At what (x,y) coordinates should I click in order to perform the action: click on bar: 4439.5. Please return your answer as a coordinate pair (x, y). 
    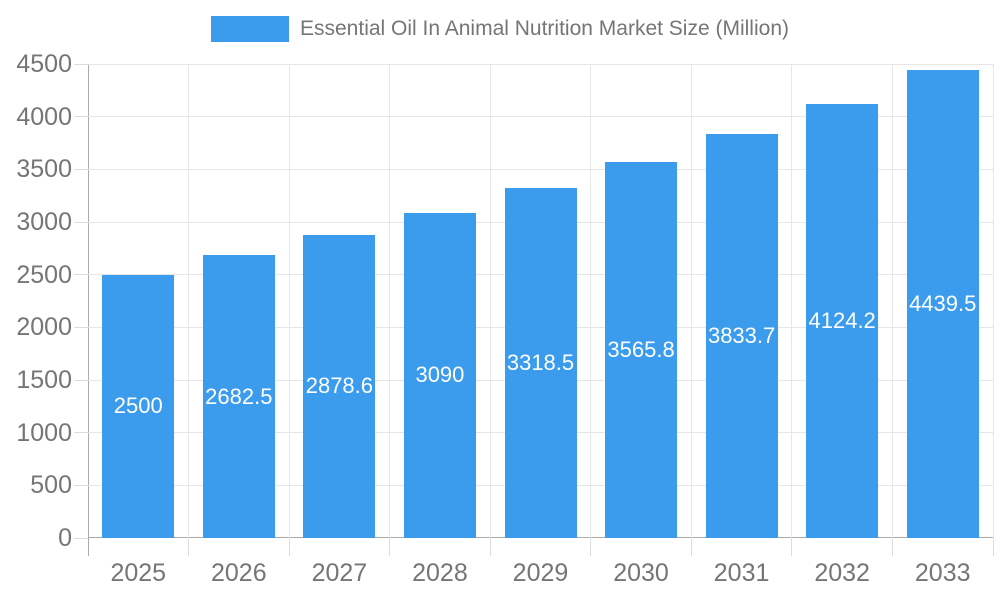
    Looking at the image, I should click on (942, 304).